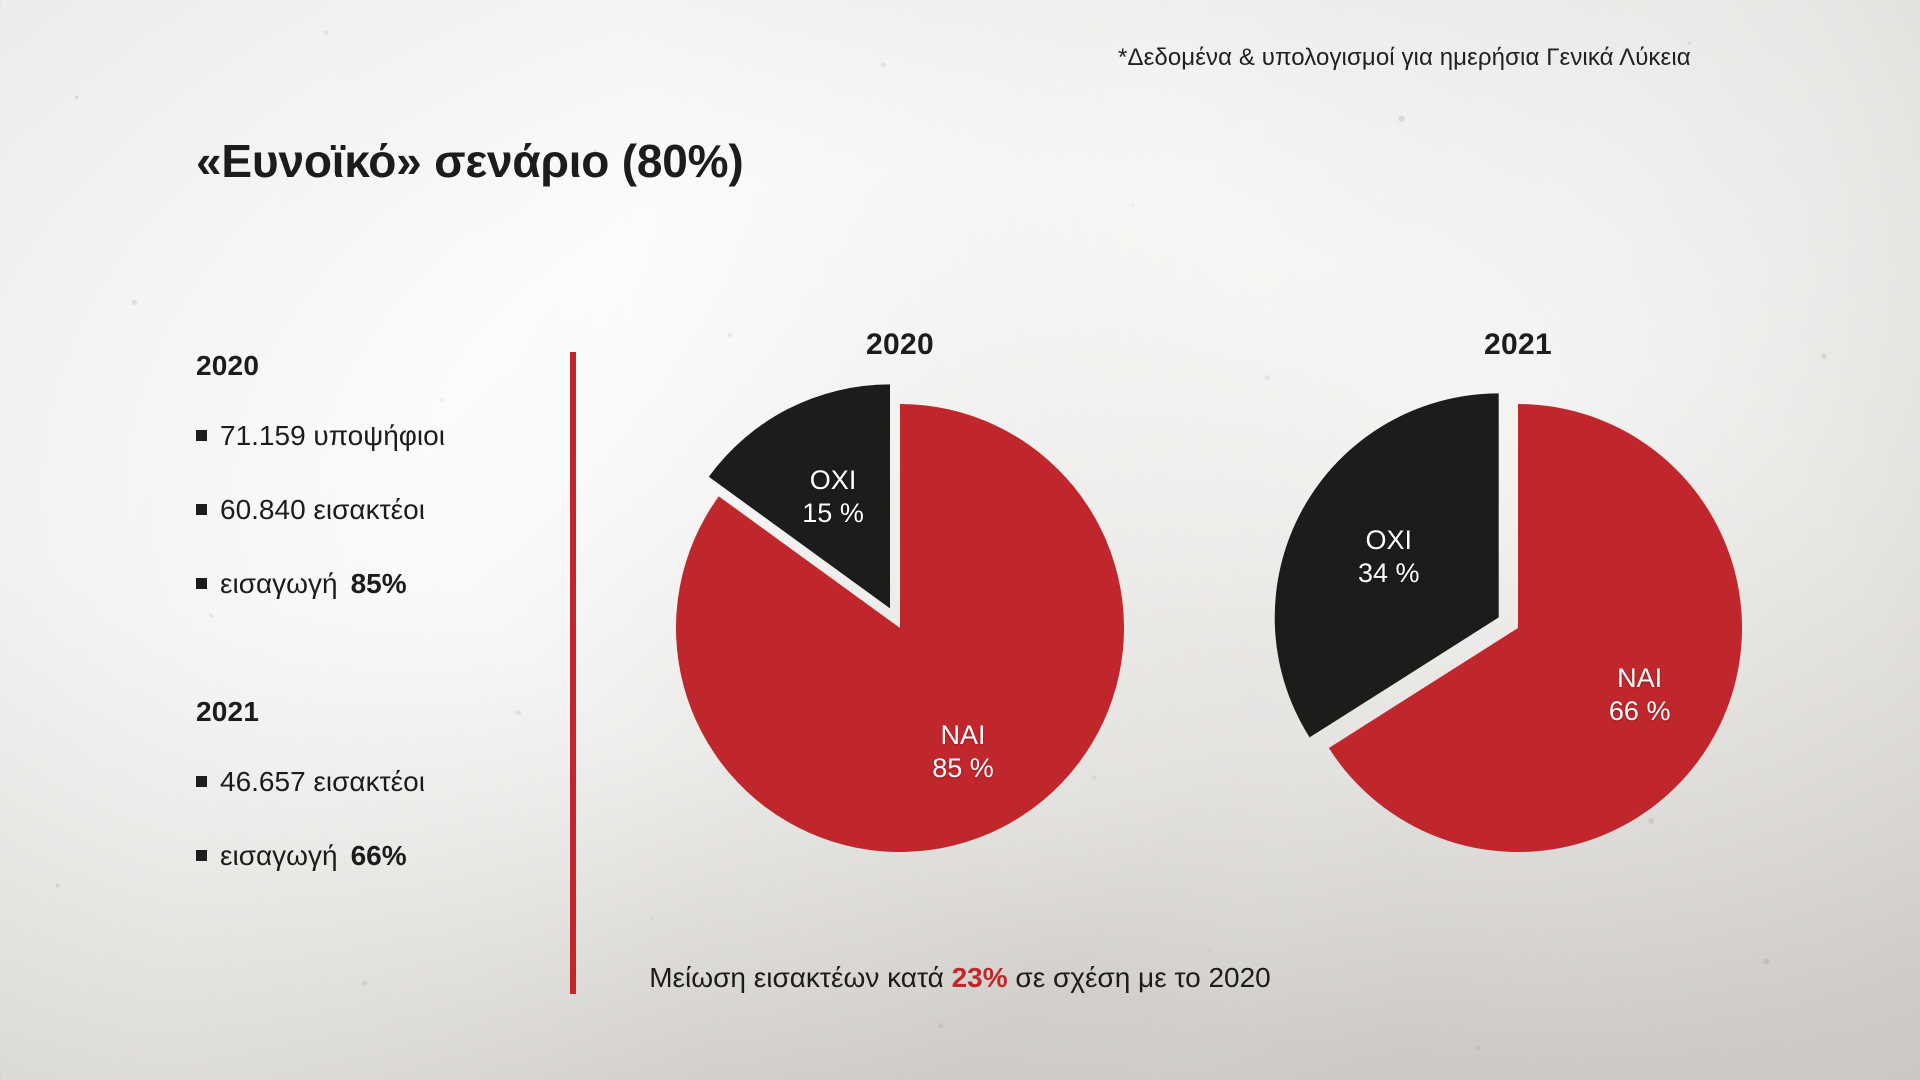 This screenshot has width=1920, height=1080. Describe the element at coordinates (378, 855) in the screenshot. I see `legend-item-value: 66%` at that location.